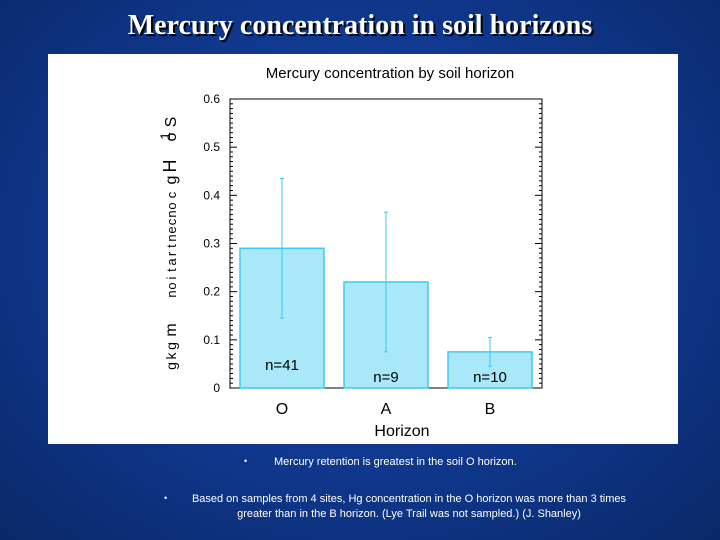 This screenshot has width=720, height=540. I want to click on y-tick-label: 0.2, so click(211, 292).